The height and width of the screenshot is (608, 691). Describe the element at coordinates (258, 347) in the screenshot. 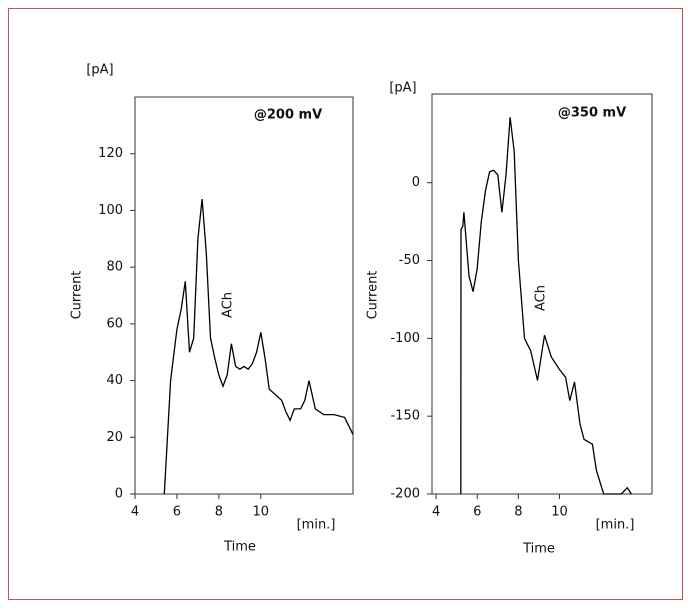

I see `data-line` at that location.